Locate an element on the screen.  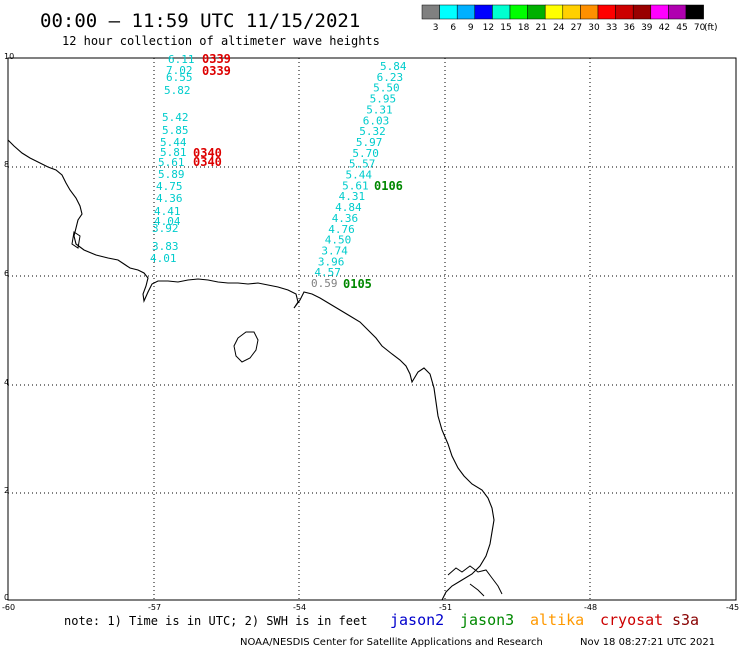
satellite-legend: jason2 jason3 altika cryosat s3a is located at coordinates (544, 620).